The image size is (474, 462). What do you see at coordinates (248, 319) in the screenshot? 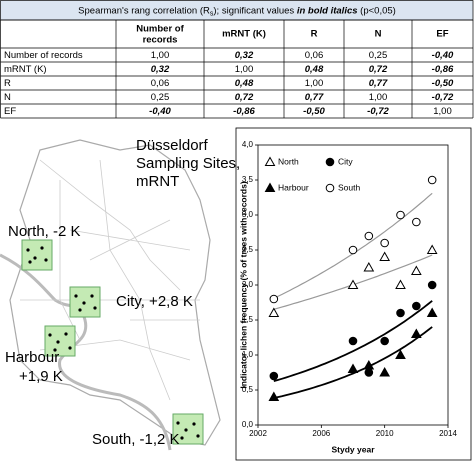
I see `y-tick-label: 1,5` at bounding box center [248, 319].